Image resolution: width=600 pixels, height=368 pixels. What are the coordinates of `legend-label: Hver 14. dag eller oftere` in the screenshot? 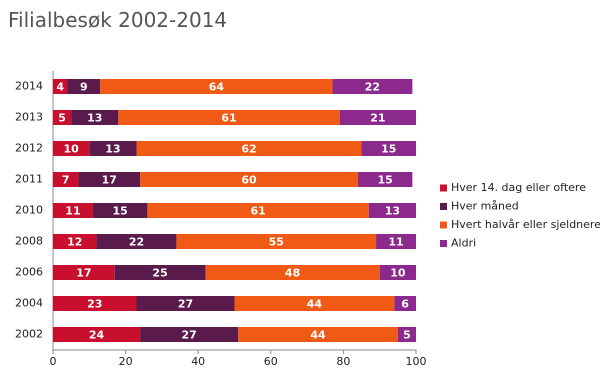 It's located at (518, 187).